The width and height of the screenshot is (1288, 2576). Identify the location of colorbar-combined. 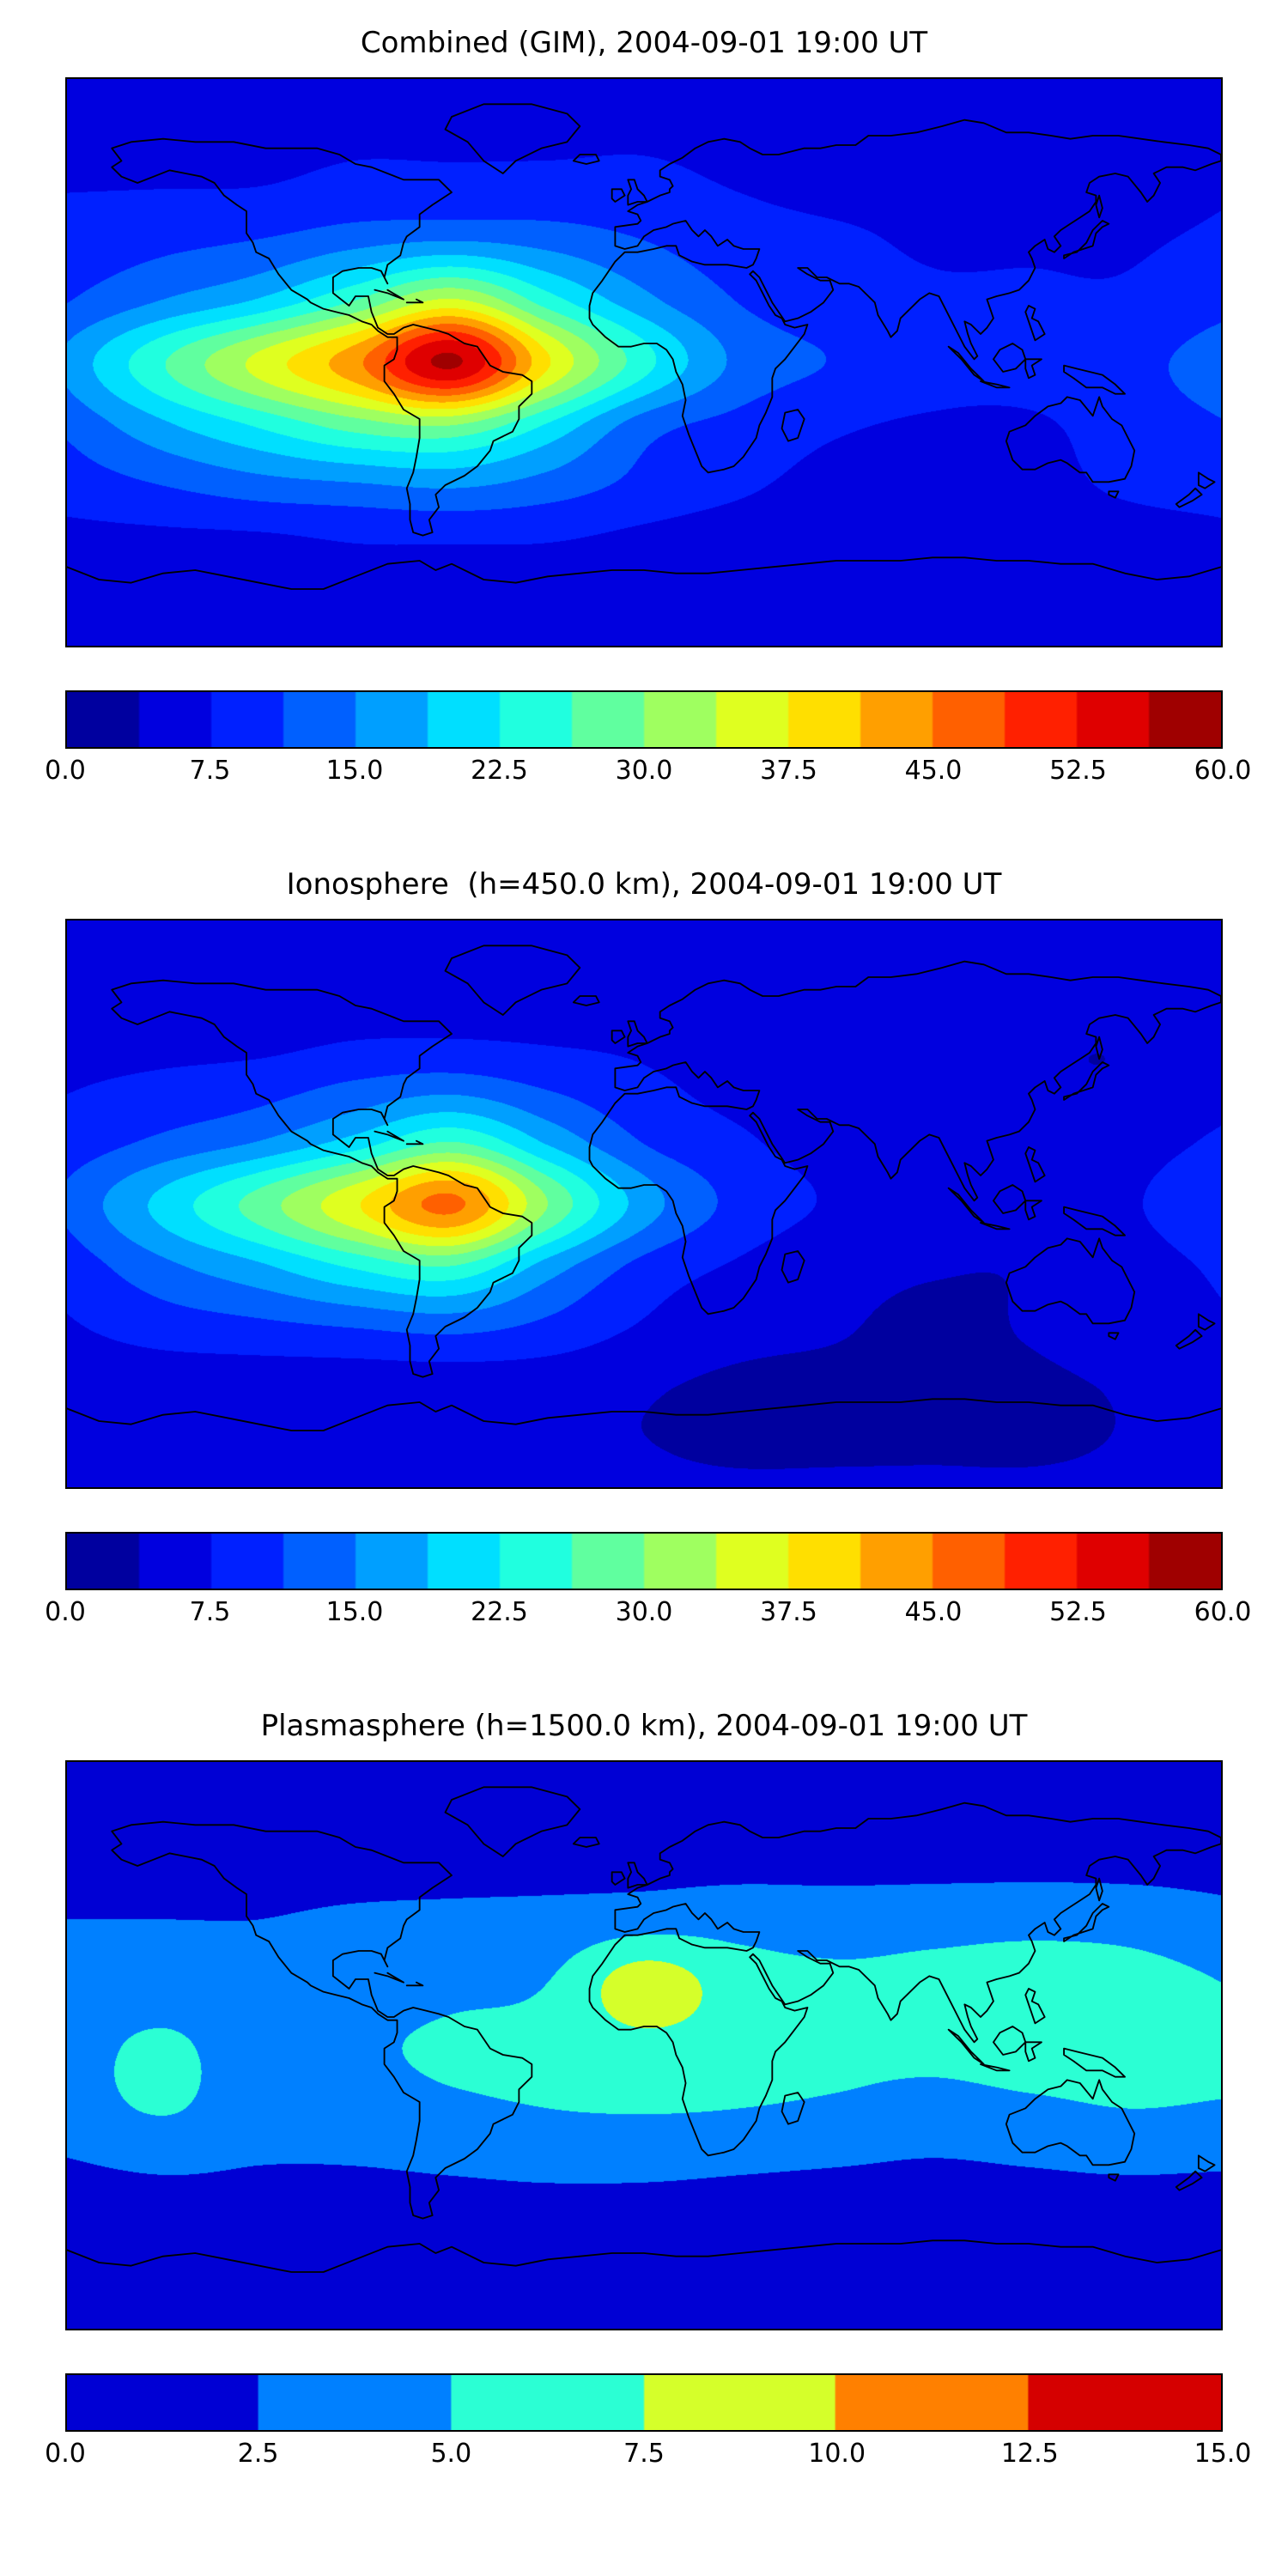
(644, 719).